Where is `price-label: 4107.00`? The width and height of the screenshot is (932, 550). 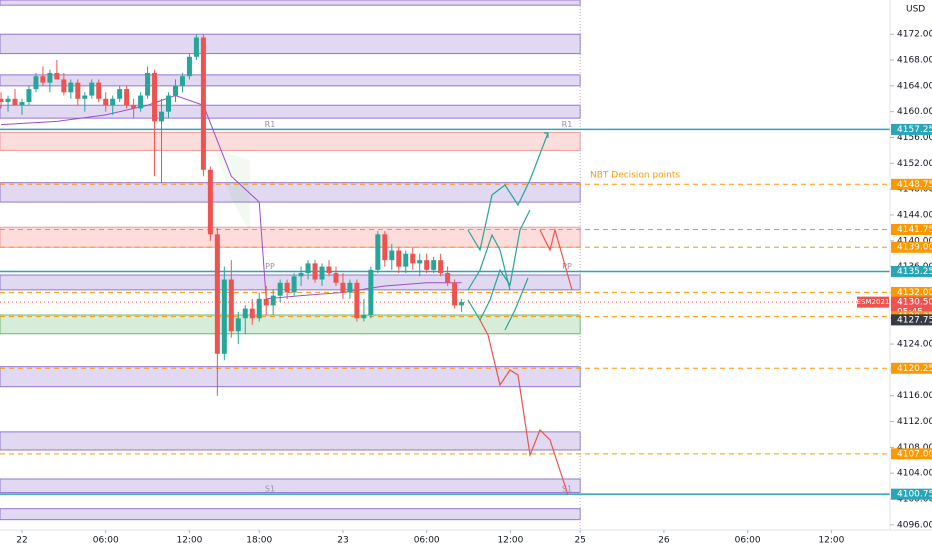 price-label: 4107.00 is located at coordinates (914, 454).